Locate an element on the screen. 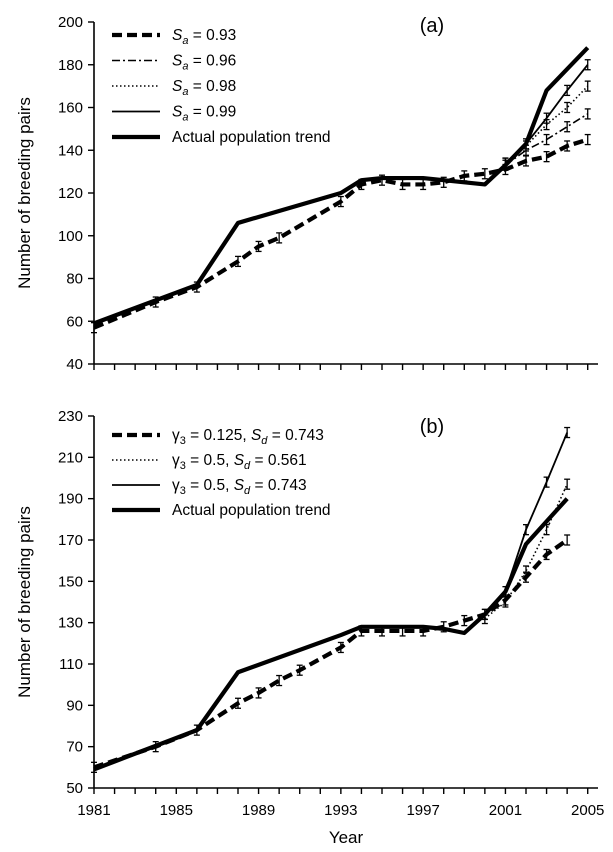 The width and height of the screenshot is (613, 852). legend-label: Sa = 0.98 is located at coordinates (204, 88).